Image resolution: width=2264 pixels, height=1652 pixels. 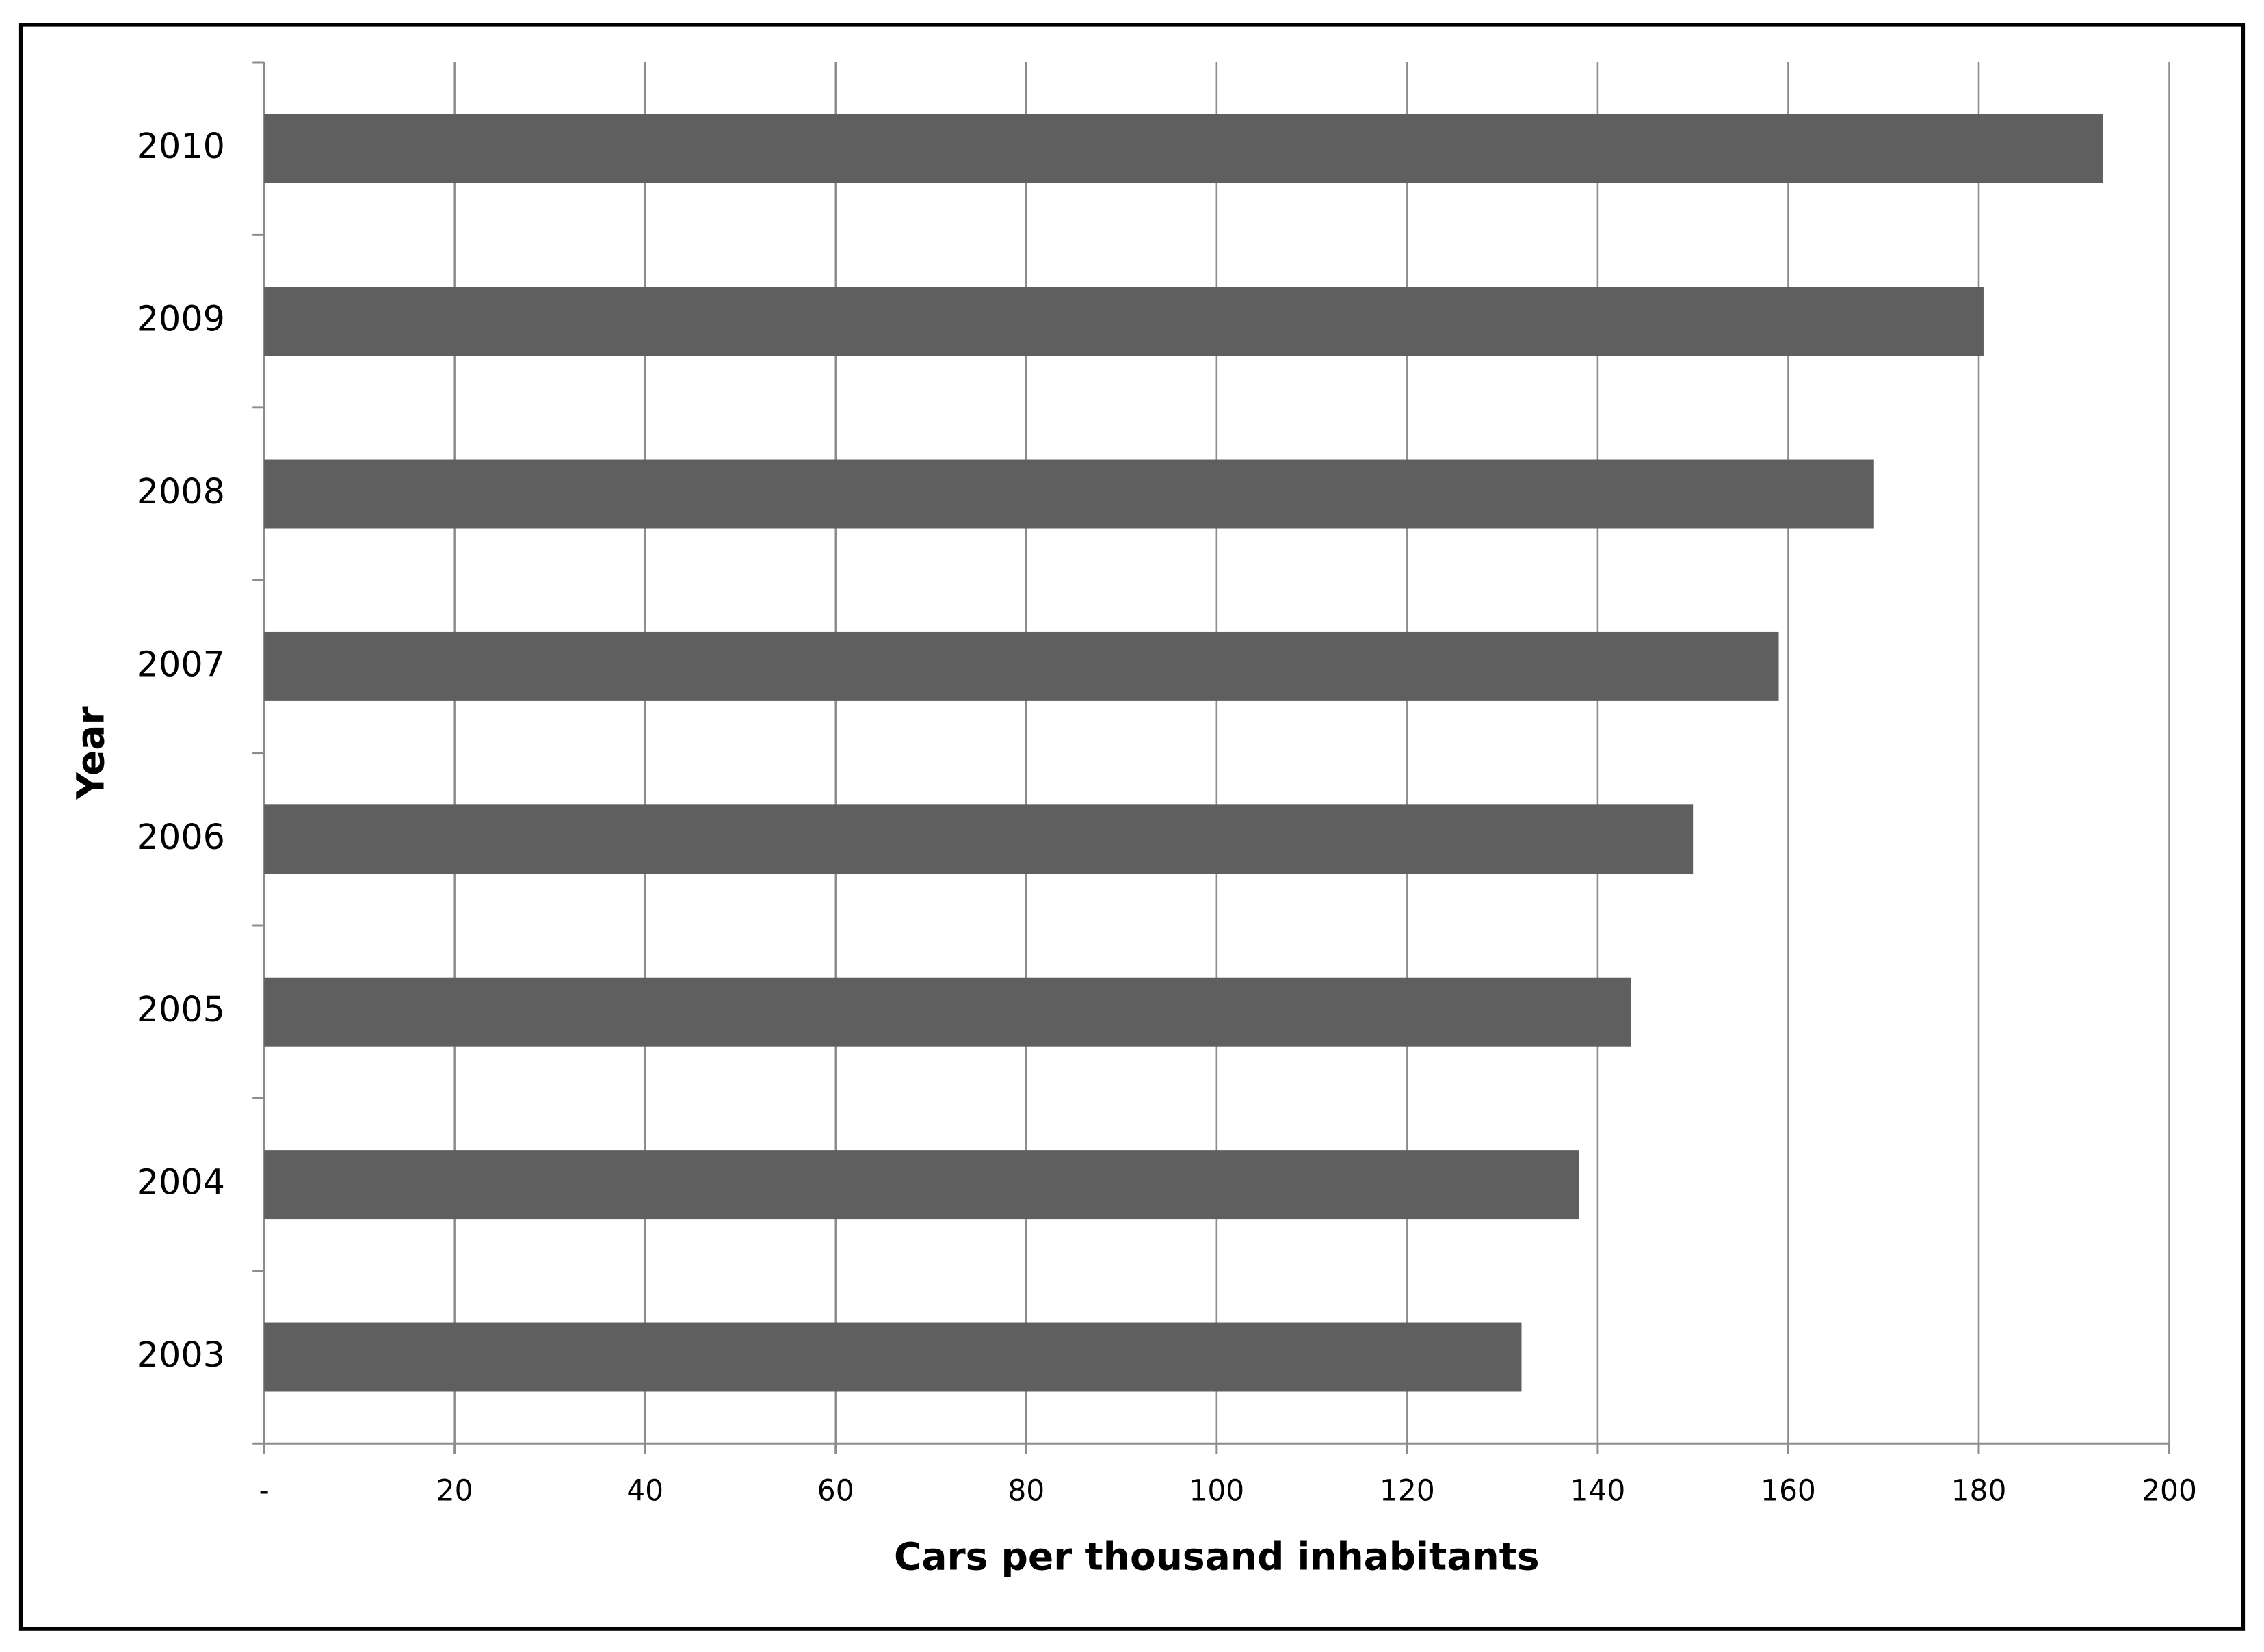 I want to click on y-tick-label: 2008, so click(x=181, y=491).